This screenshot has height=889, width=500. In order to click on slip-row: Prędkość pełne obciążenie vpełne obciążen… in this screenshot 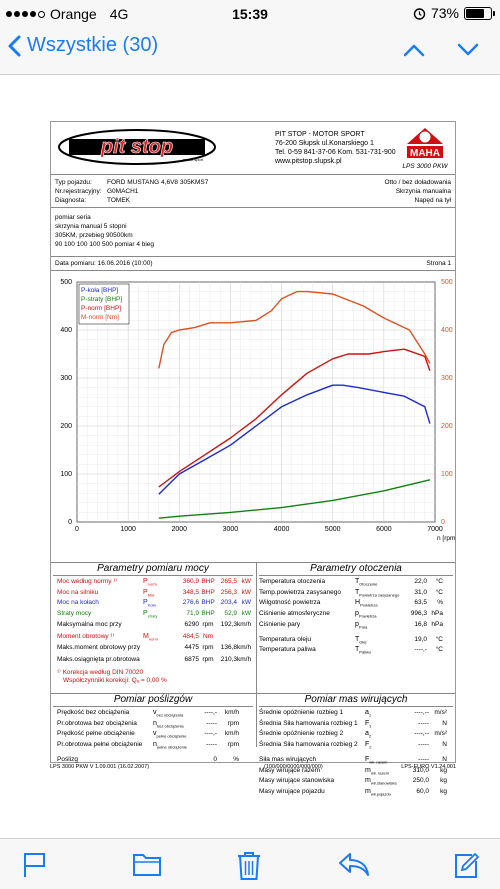, I will do `click(153, 735)`.